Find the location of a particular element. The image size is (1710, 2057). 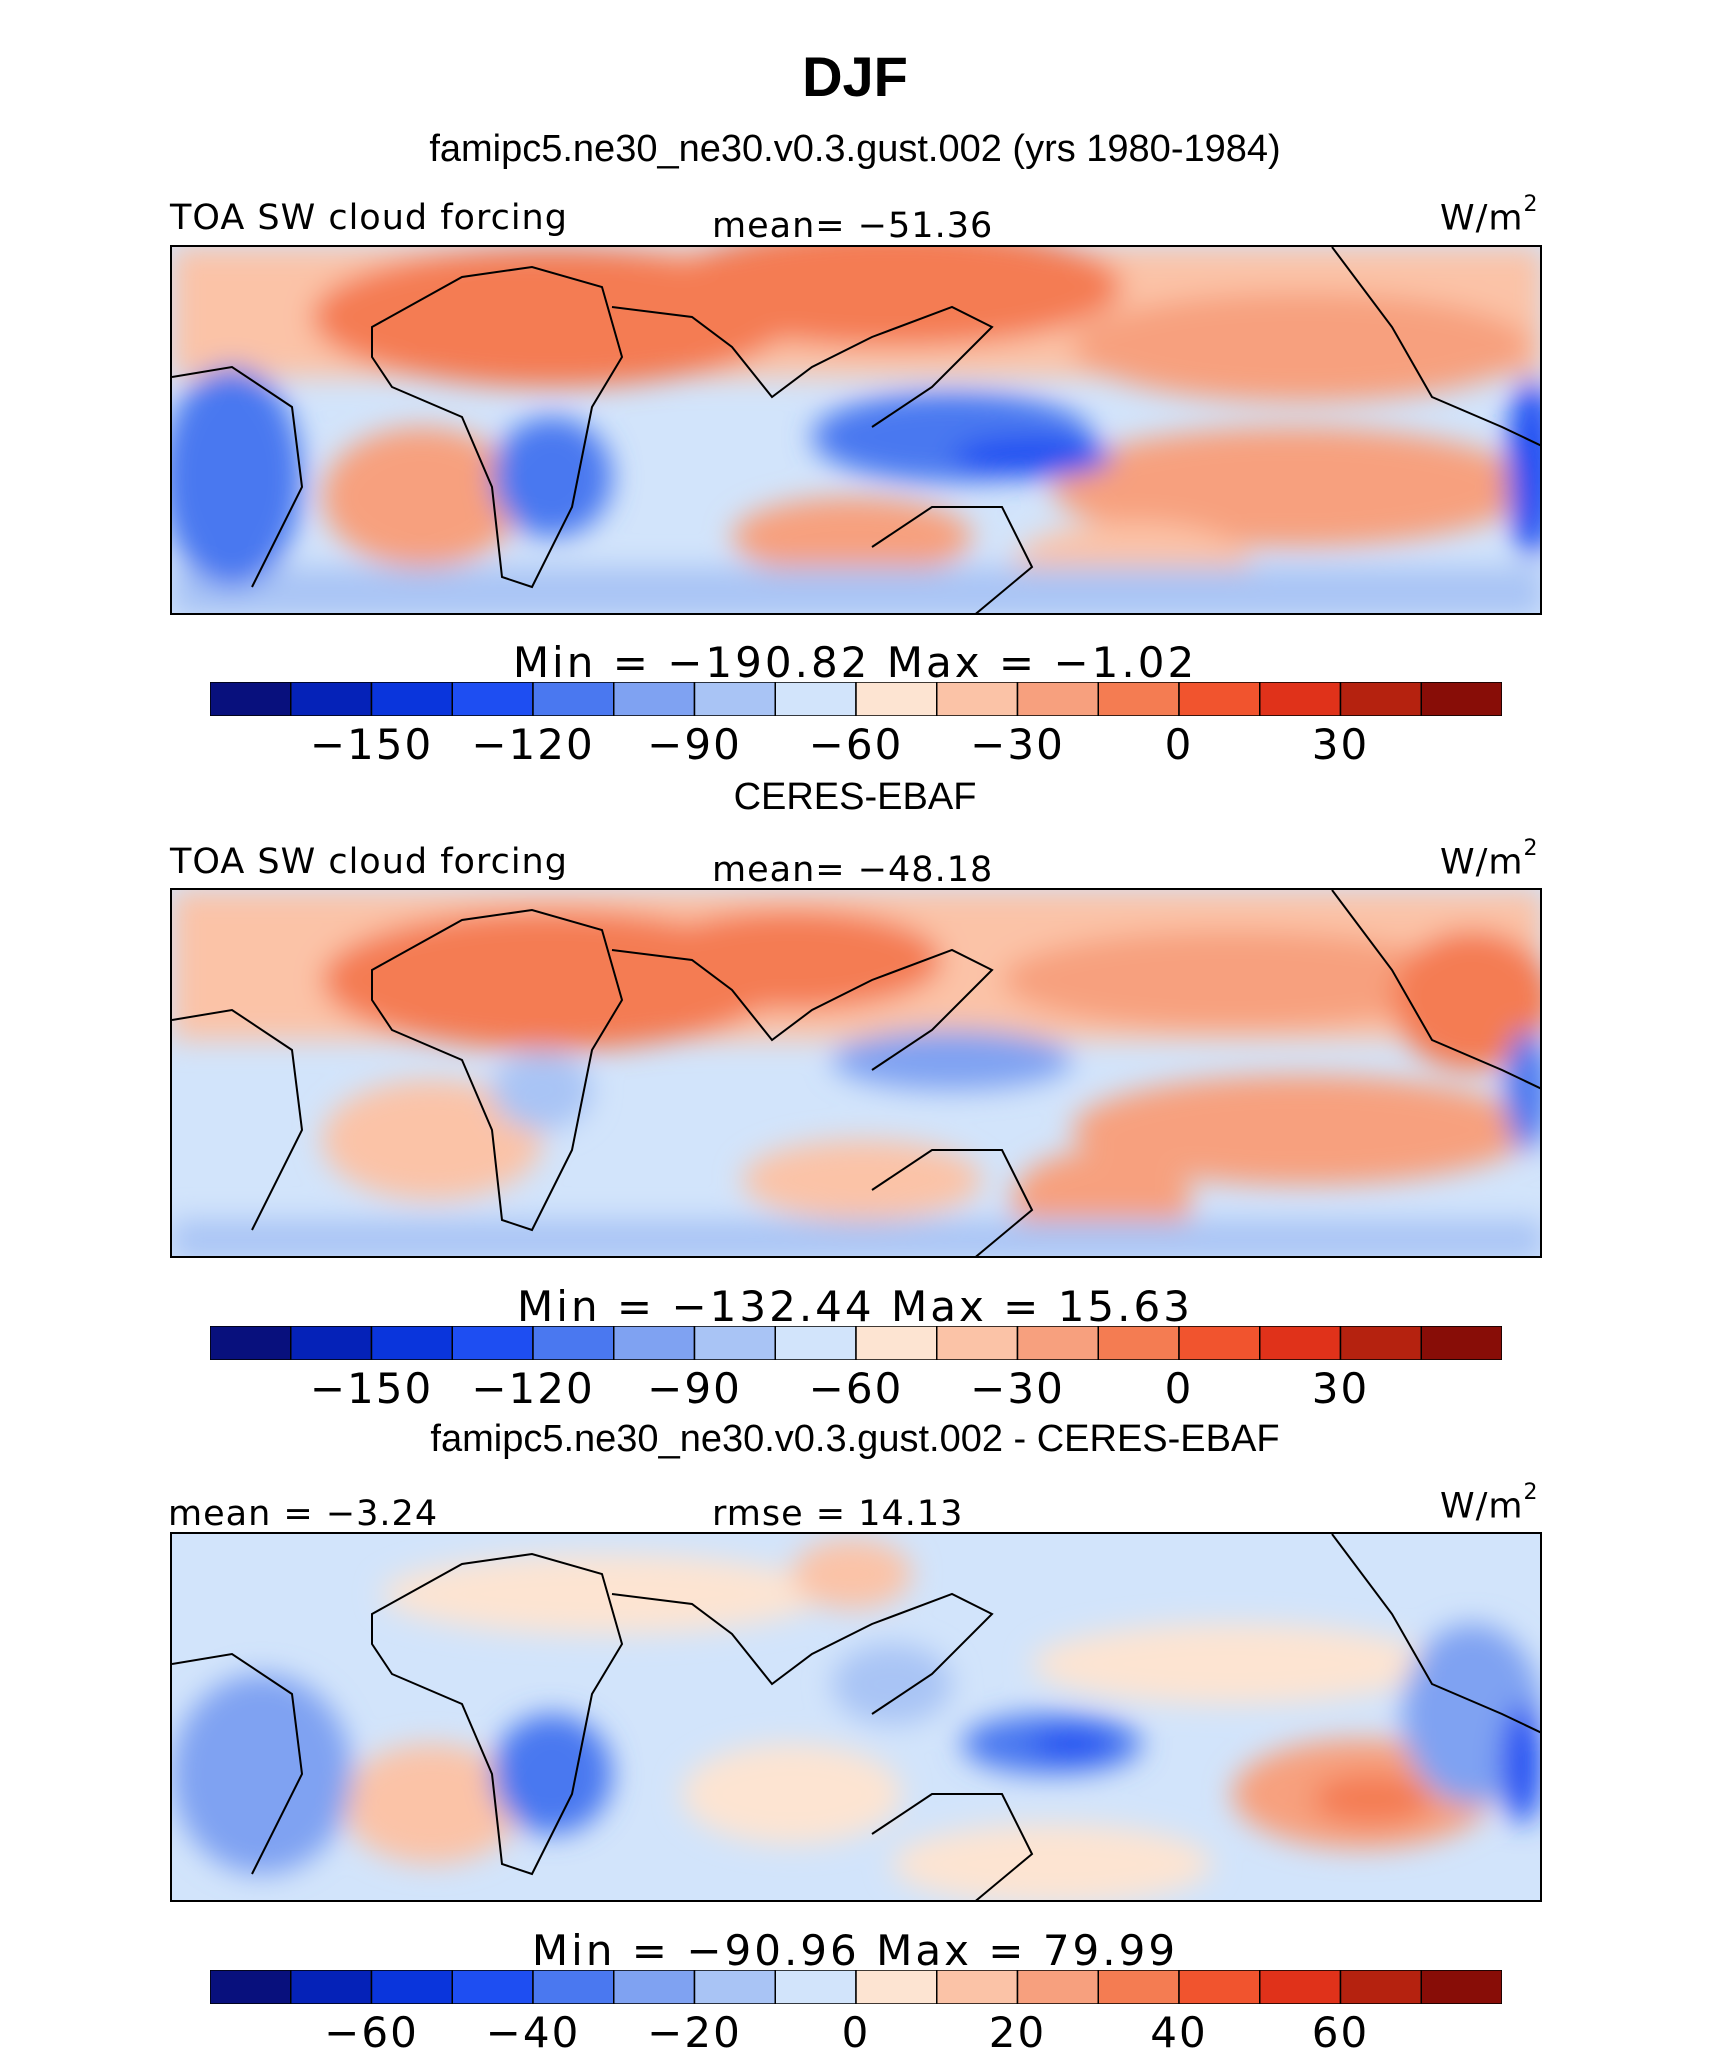

panel-obs-variable-label: TOA SW cloud forcing is located at coordinates (369, 862).